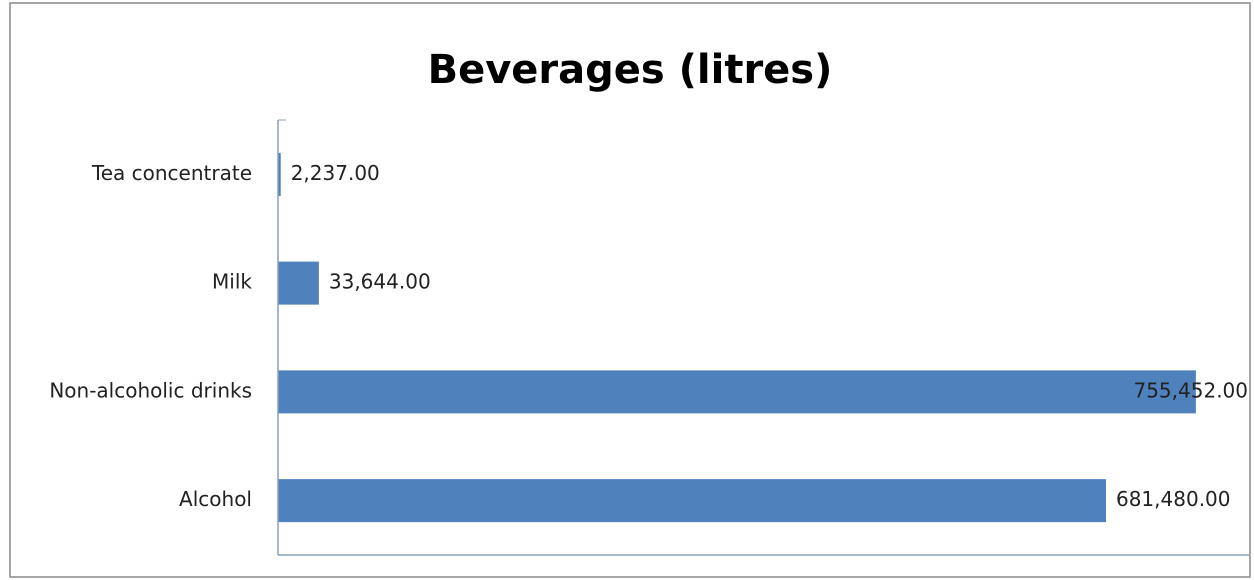 The width and height of the screenshot is (1254, 580). I want to click on chart-title: Beverages (litres), so click(630, 70).